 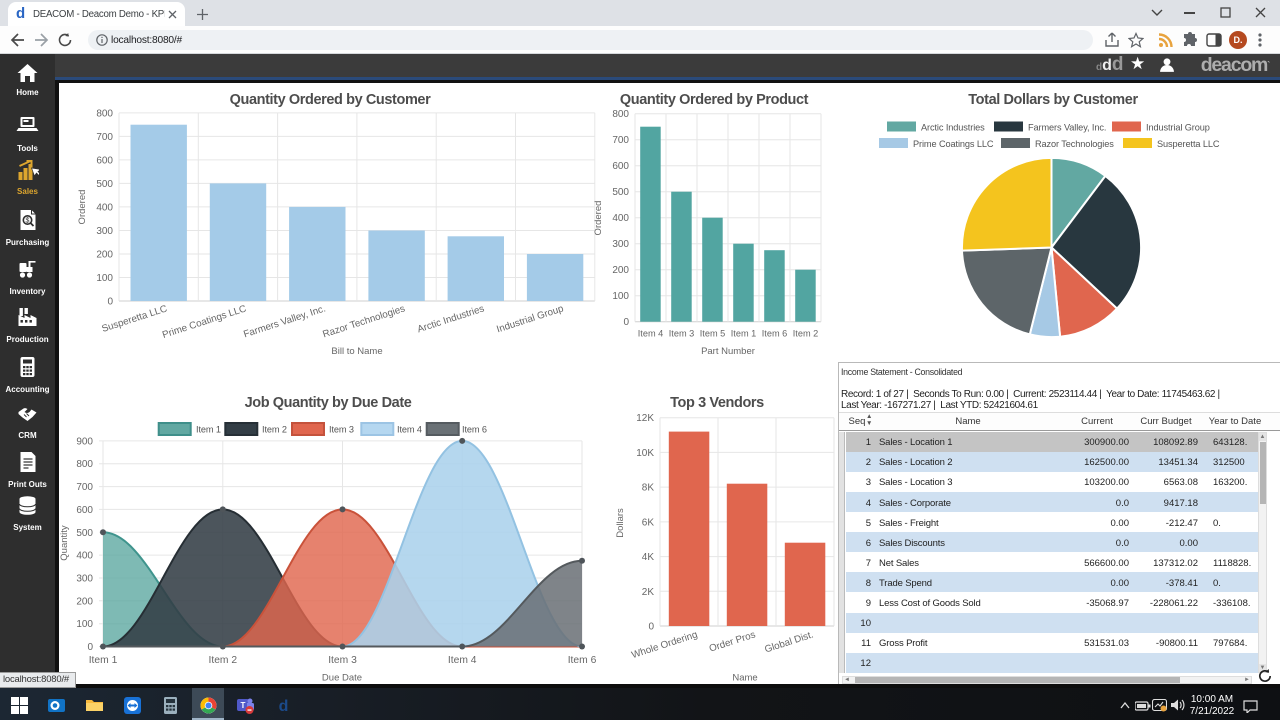 What do you see at coordinates (356, 351) in the screenshot?
I see `svg-text: Bill to Name` at bounding box center [356, 351].